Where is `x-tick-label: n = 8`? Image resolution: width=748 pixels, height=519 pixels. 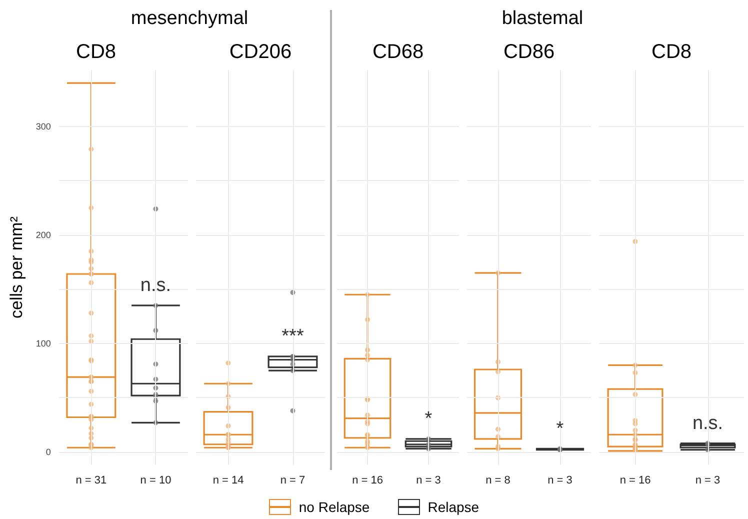 x-tick-label: n = 8 is located at coordinates (498, 480).